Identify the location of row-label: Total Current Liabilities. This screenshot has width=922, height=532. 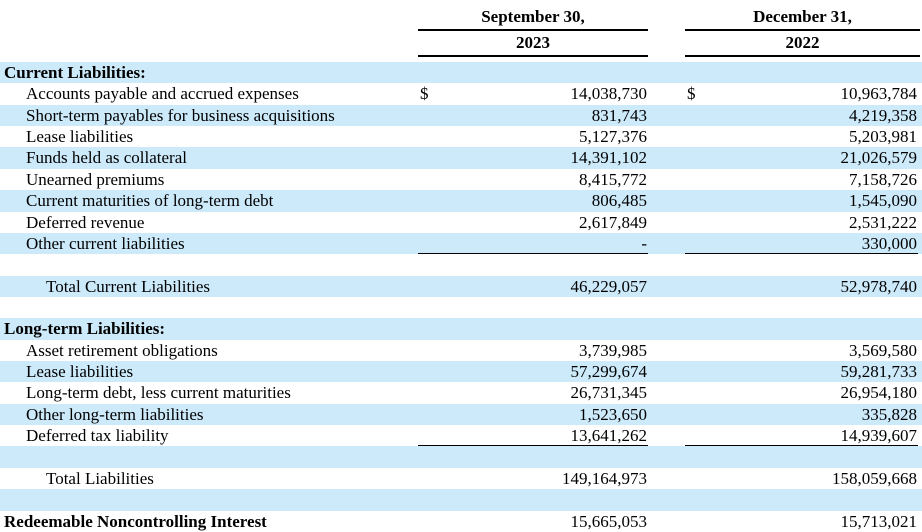
(128, 286).